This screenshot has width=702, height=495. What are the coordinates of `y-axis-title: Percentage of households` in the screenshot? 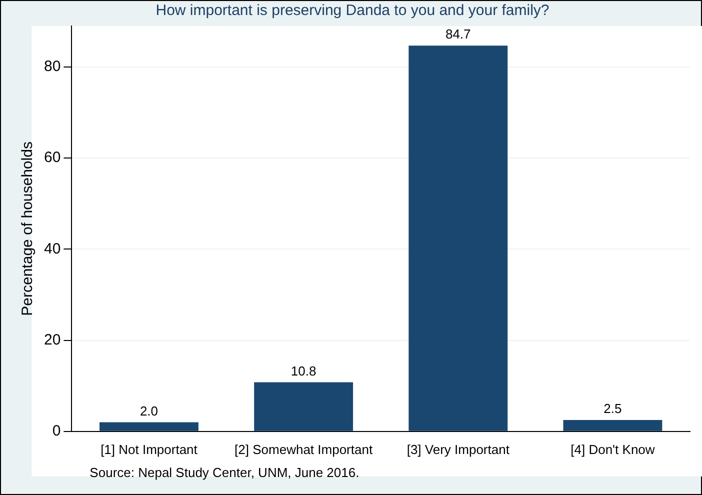 It's located at (27, 229).